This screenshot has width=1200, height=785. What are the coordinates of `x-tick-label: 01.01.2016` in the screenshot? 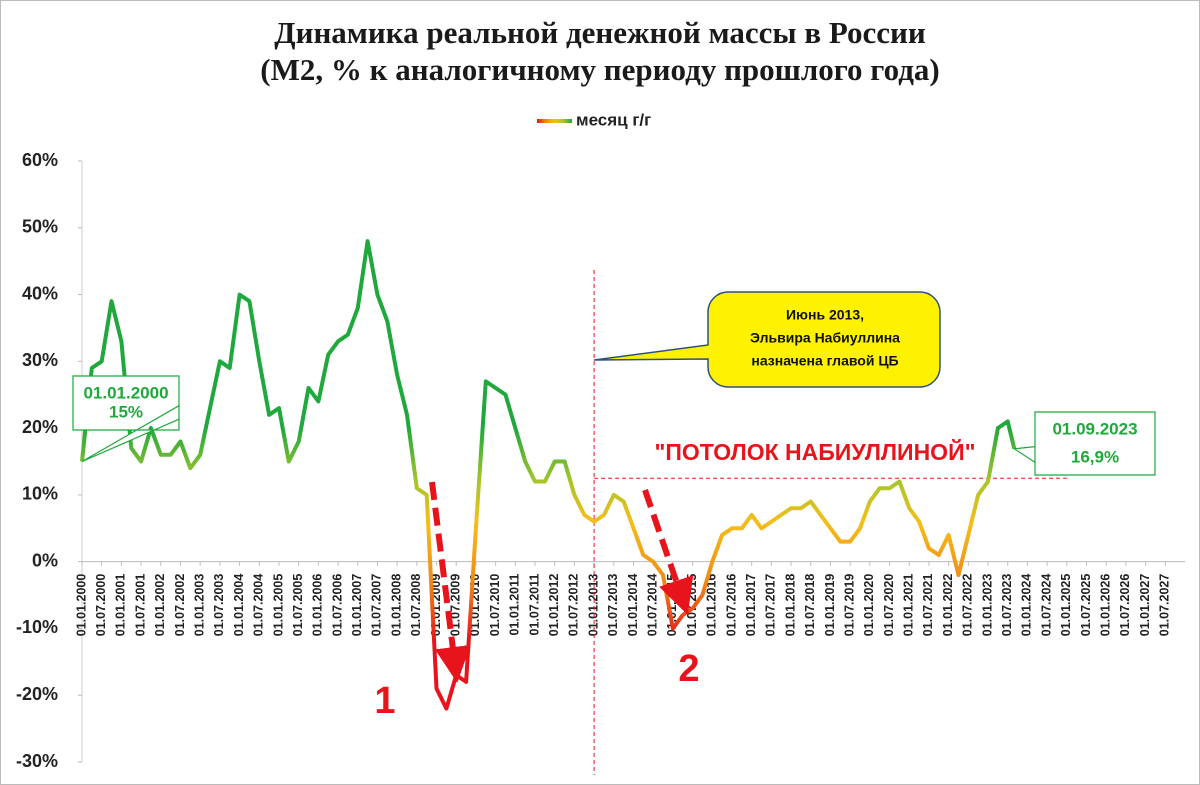 It's located at (712, 605).